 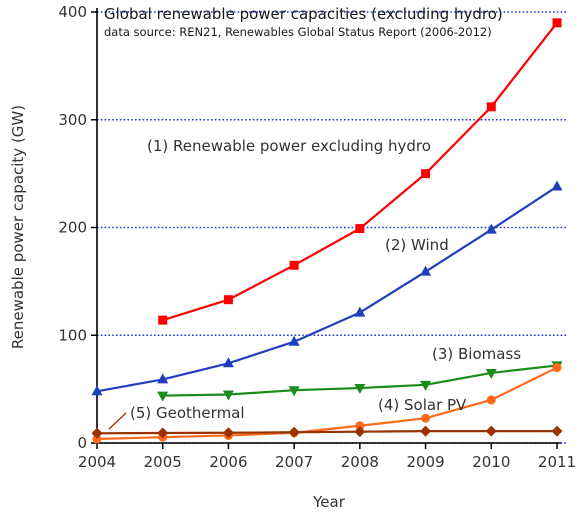 What do you see at coordinates (426, 431) in the screenshot?
I see `data-point-5-geothermal-2009` at bounding box center [426, 431].